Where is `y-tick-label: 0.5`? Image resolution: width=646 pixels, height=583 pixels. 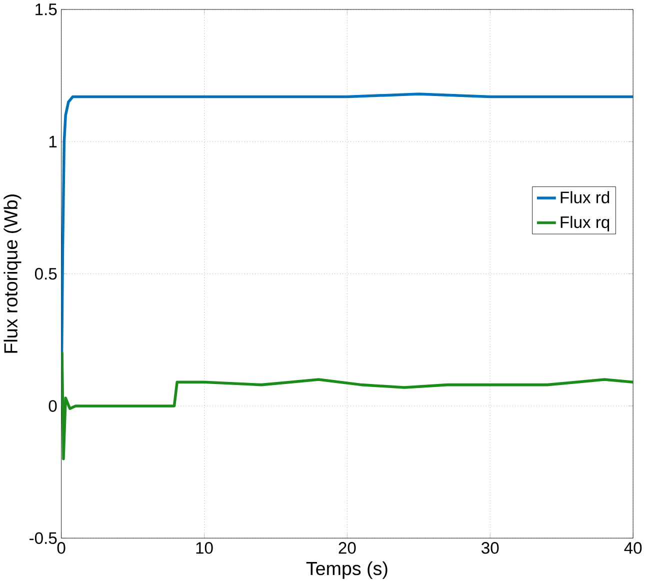
y-tick-label: 0.5 is located at coordinates (45, 274).